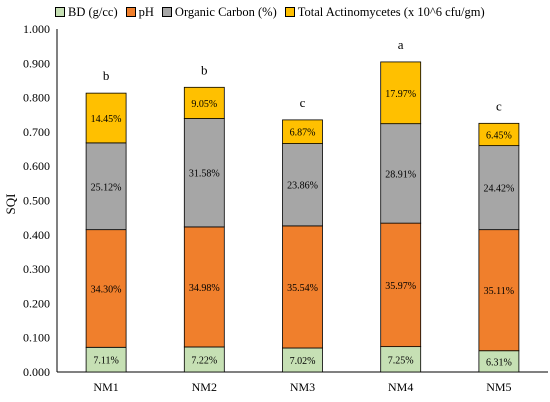  I want to click on legend-item-0: BD (g/cc), so click(86, 12).